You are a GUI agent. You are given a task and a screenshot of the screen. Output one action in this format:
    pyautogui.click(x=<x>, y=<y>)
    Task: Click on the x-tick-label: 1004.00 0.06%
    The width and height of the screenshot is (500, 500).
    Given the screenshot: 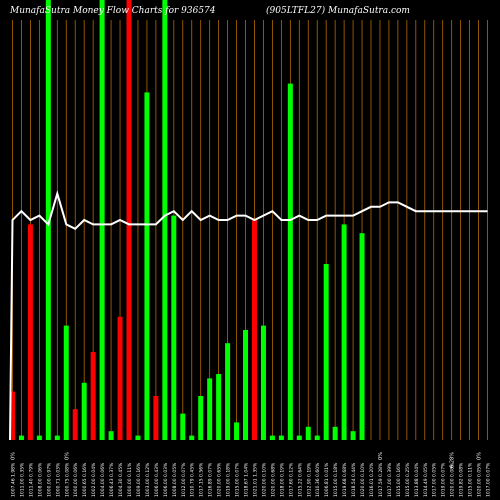 What is the action you would take?
    pyautogui.click(x=103, y=479)
    